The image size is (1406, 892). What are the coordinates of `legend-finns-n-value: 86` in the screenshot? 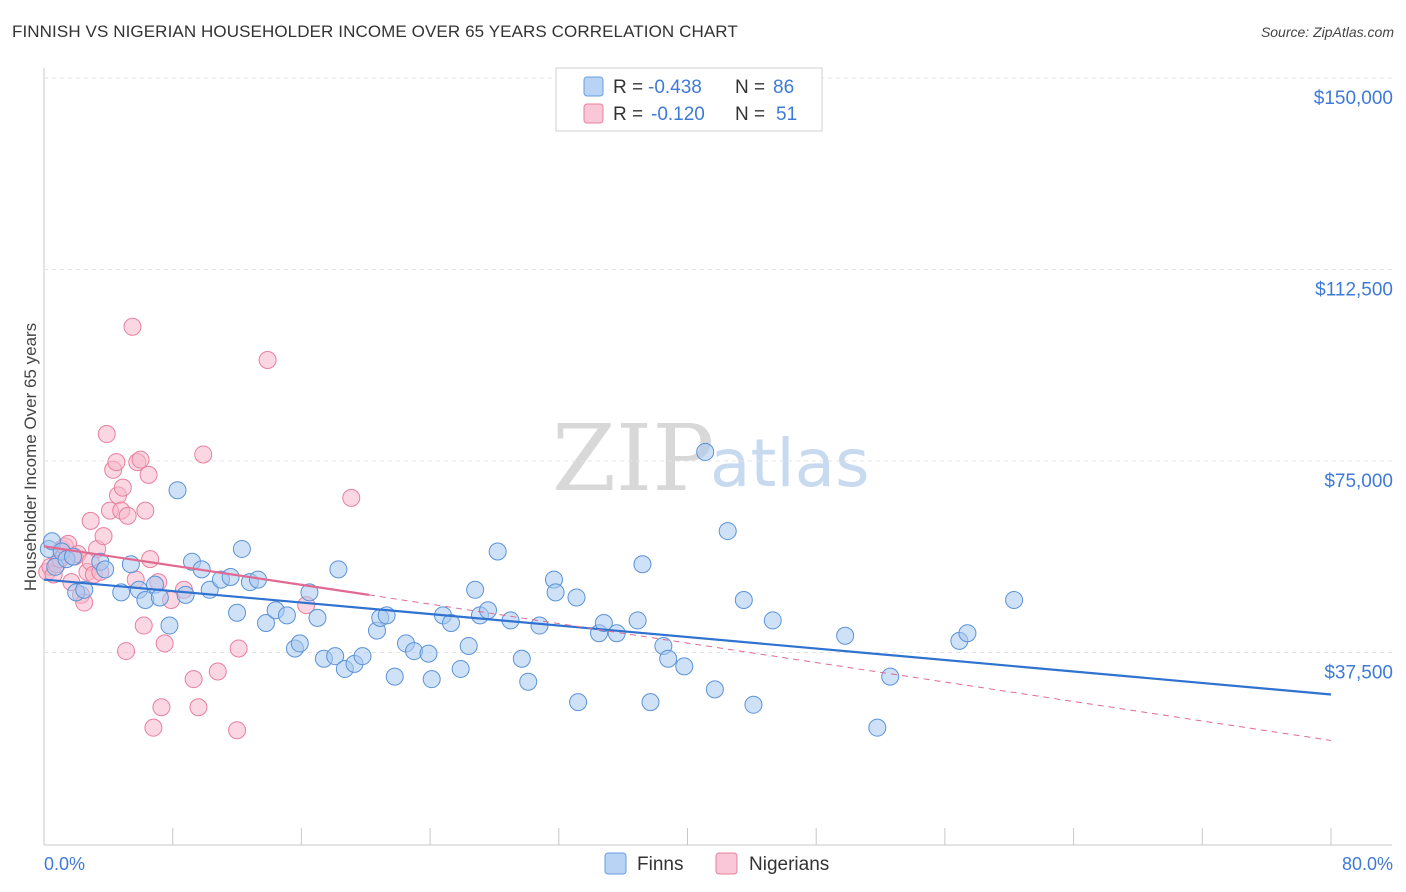 It's located at (783, 87).